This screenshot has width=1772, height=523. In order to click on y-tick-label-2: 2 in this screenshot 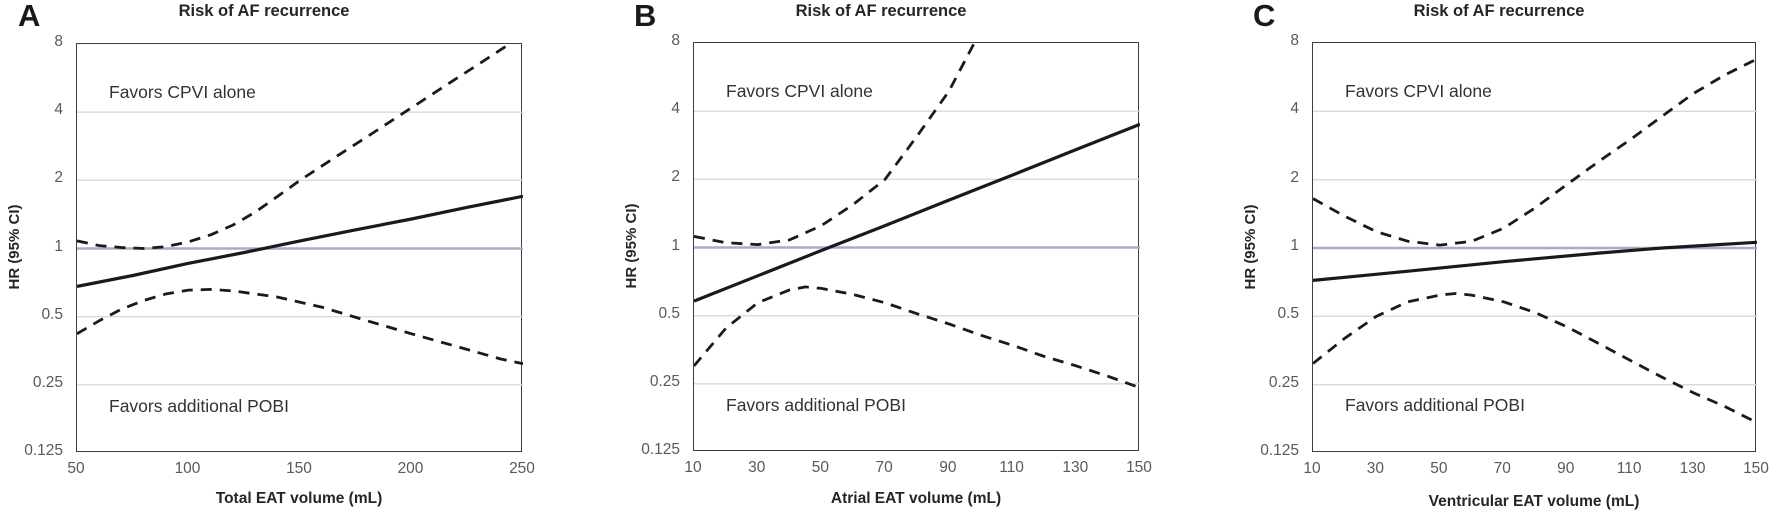, I will do `click(1294, 177)`.